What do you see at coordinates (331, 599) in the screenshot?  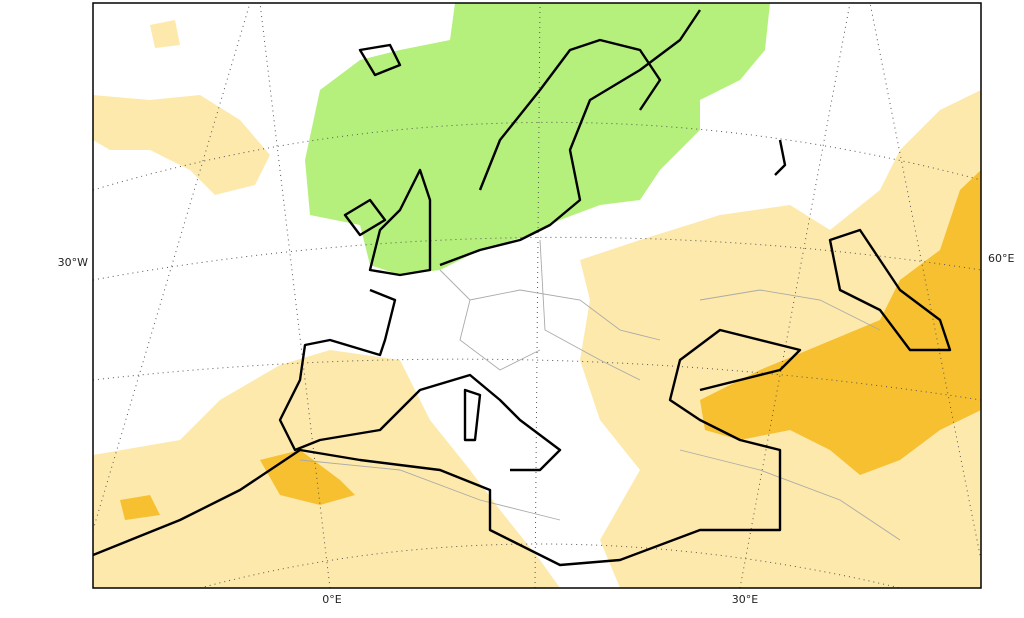 I see `longitude-label: 0°E` at bounding box center [331, 599].